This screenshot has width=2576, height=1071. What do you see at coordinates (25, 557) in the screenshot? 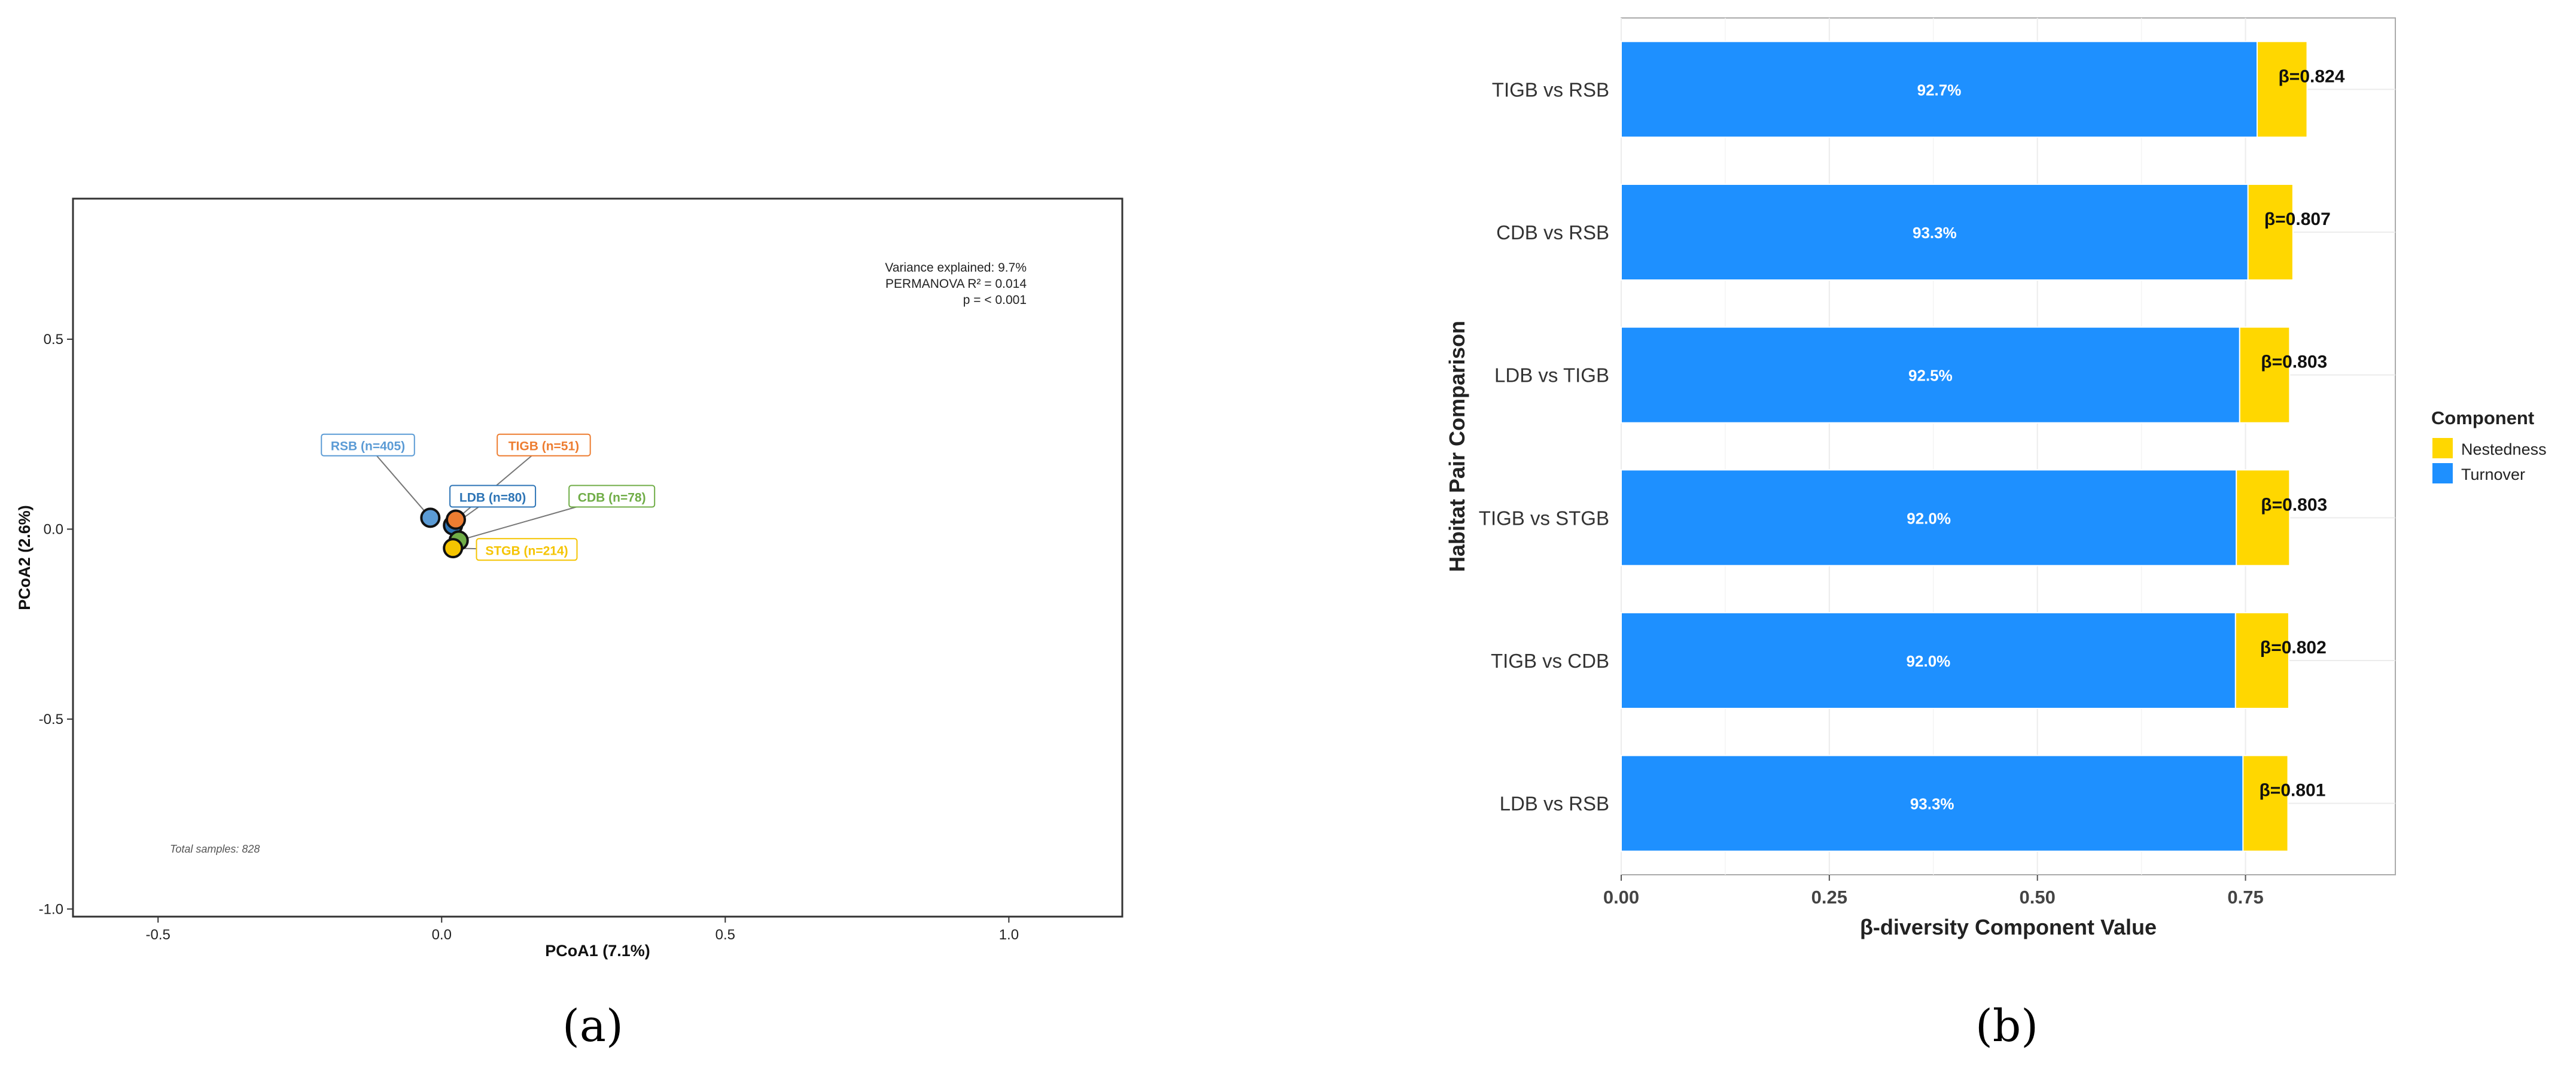
I see `pcoa-y-axis-label: PCoA2 (2.6%)` at bounding box center [25, 557].